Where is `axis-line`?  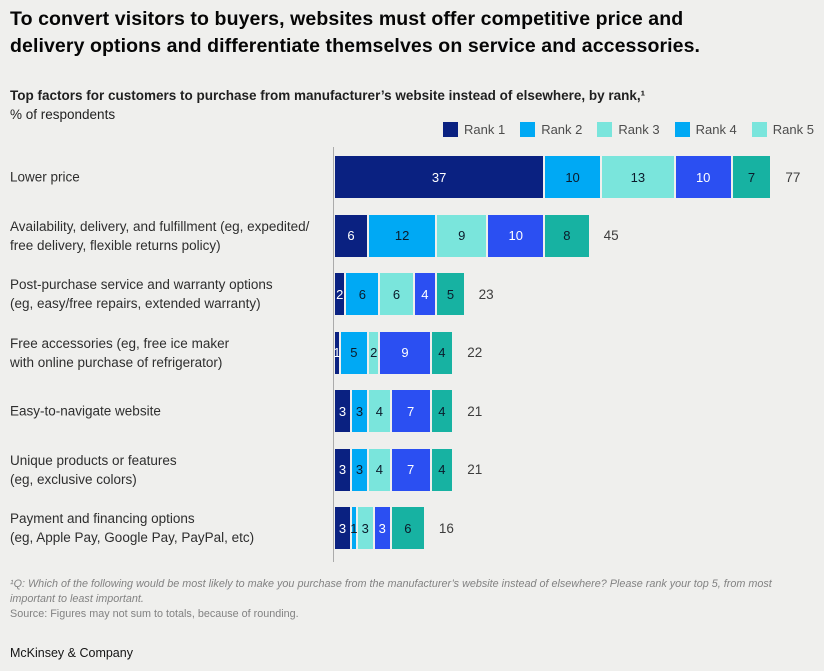
axis-line is located at coordinates (333, 354).